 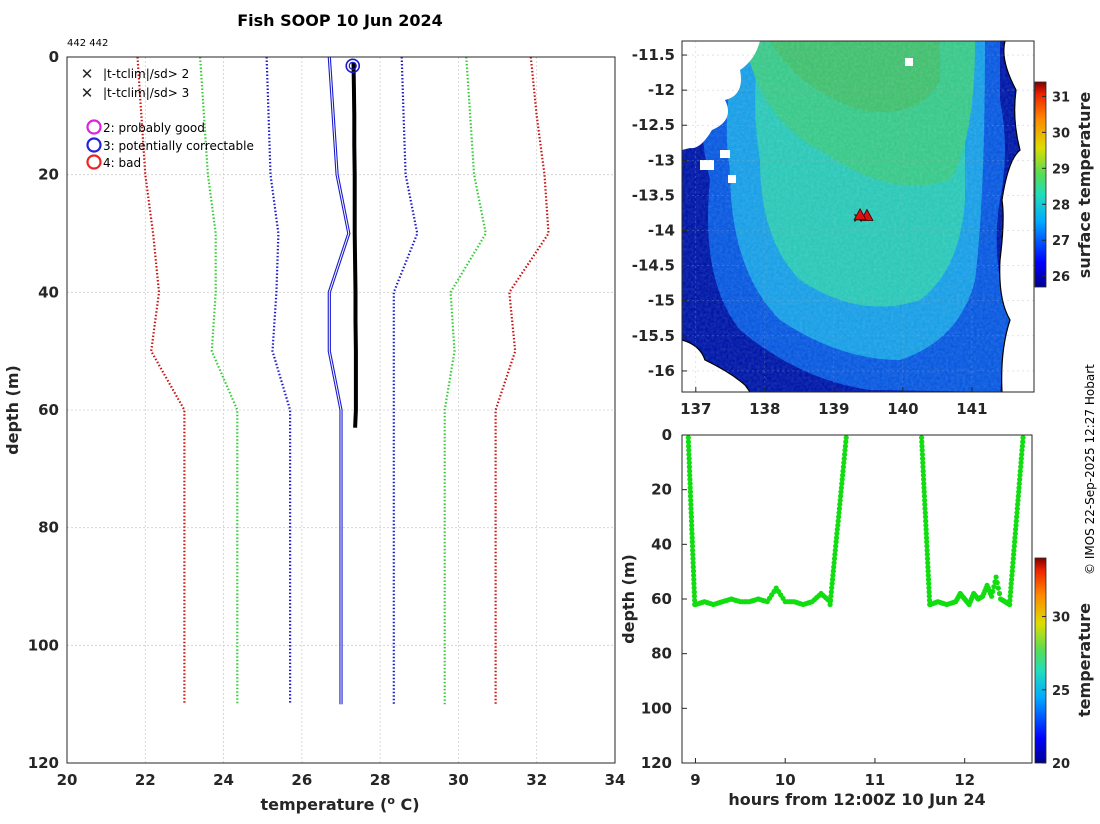 I want to click on map-y-tick-label: -16, so click(x=661, y=371).